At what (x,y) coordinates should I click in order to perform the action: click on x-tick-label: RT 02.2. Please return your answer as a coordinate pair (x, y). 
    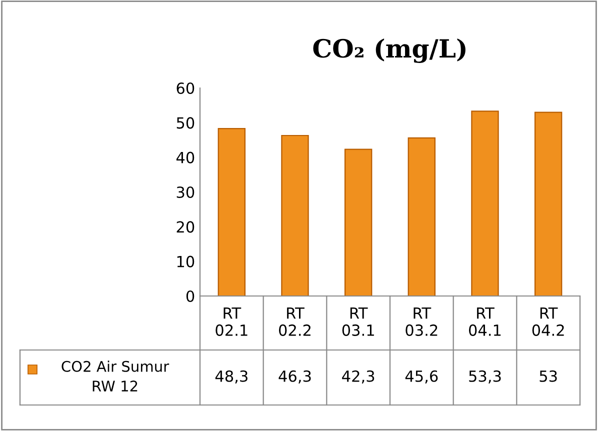
    Looking at the image, I should click on (294, 322).